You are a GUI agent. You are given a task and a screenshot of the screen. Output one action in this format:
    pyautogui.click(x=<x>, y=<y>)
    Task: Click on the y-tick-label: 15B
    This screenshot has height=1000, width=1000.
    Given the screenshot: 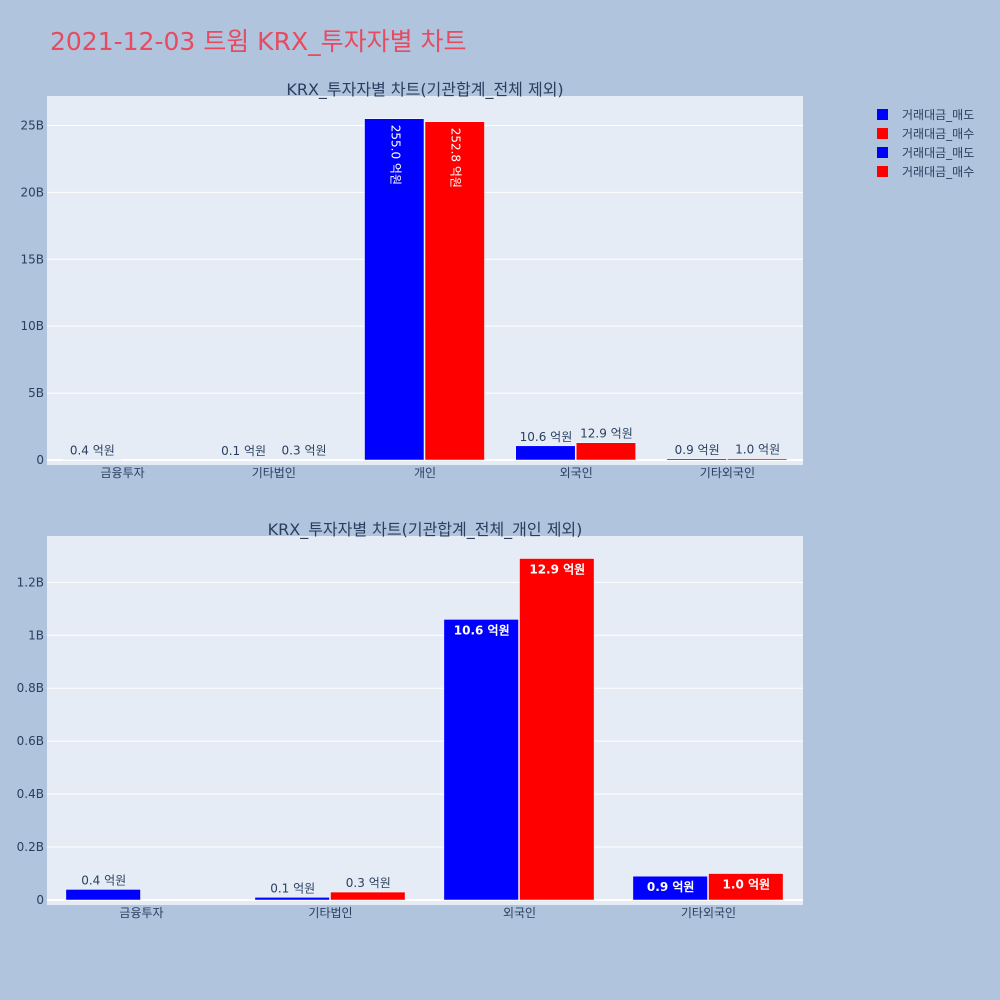 What is the action you would take?
    pyautogui.click(x=32, y=259)
    